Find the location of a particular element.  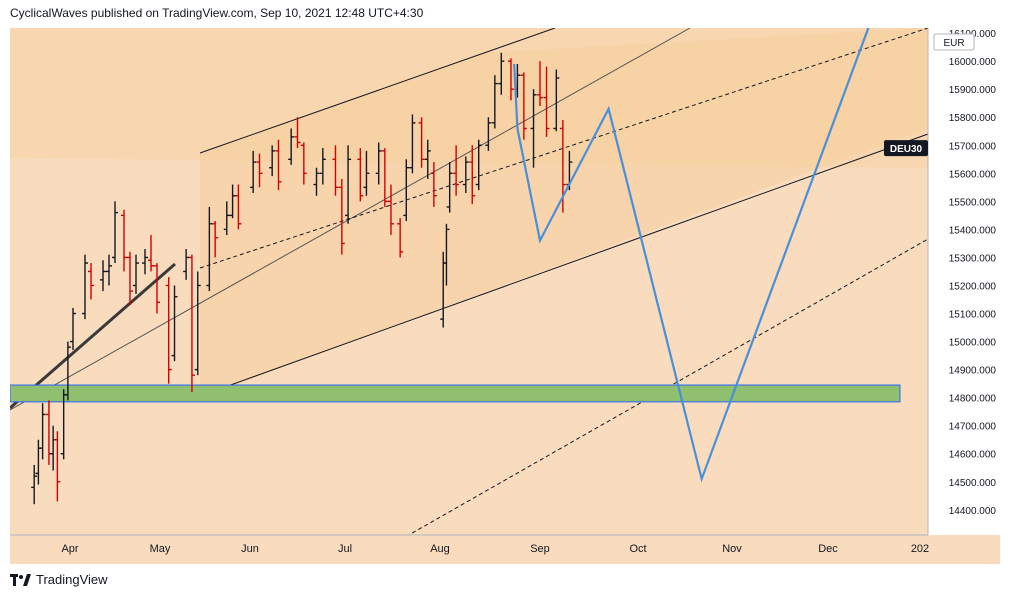

currency-badge is located at coordinates (954, 42).